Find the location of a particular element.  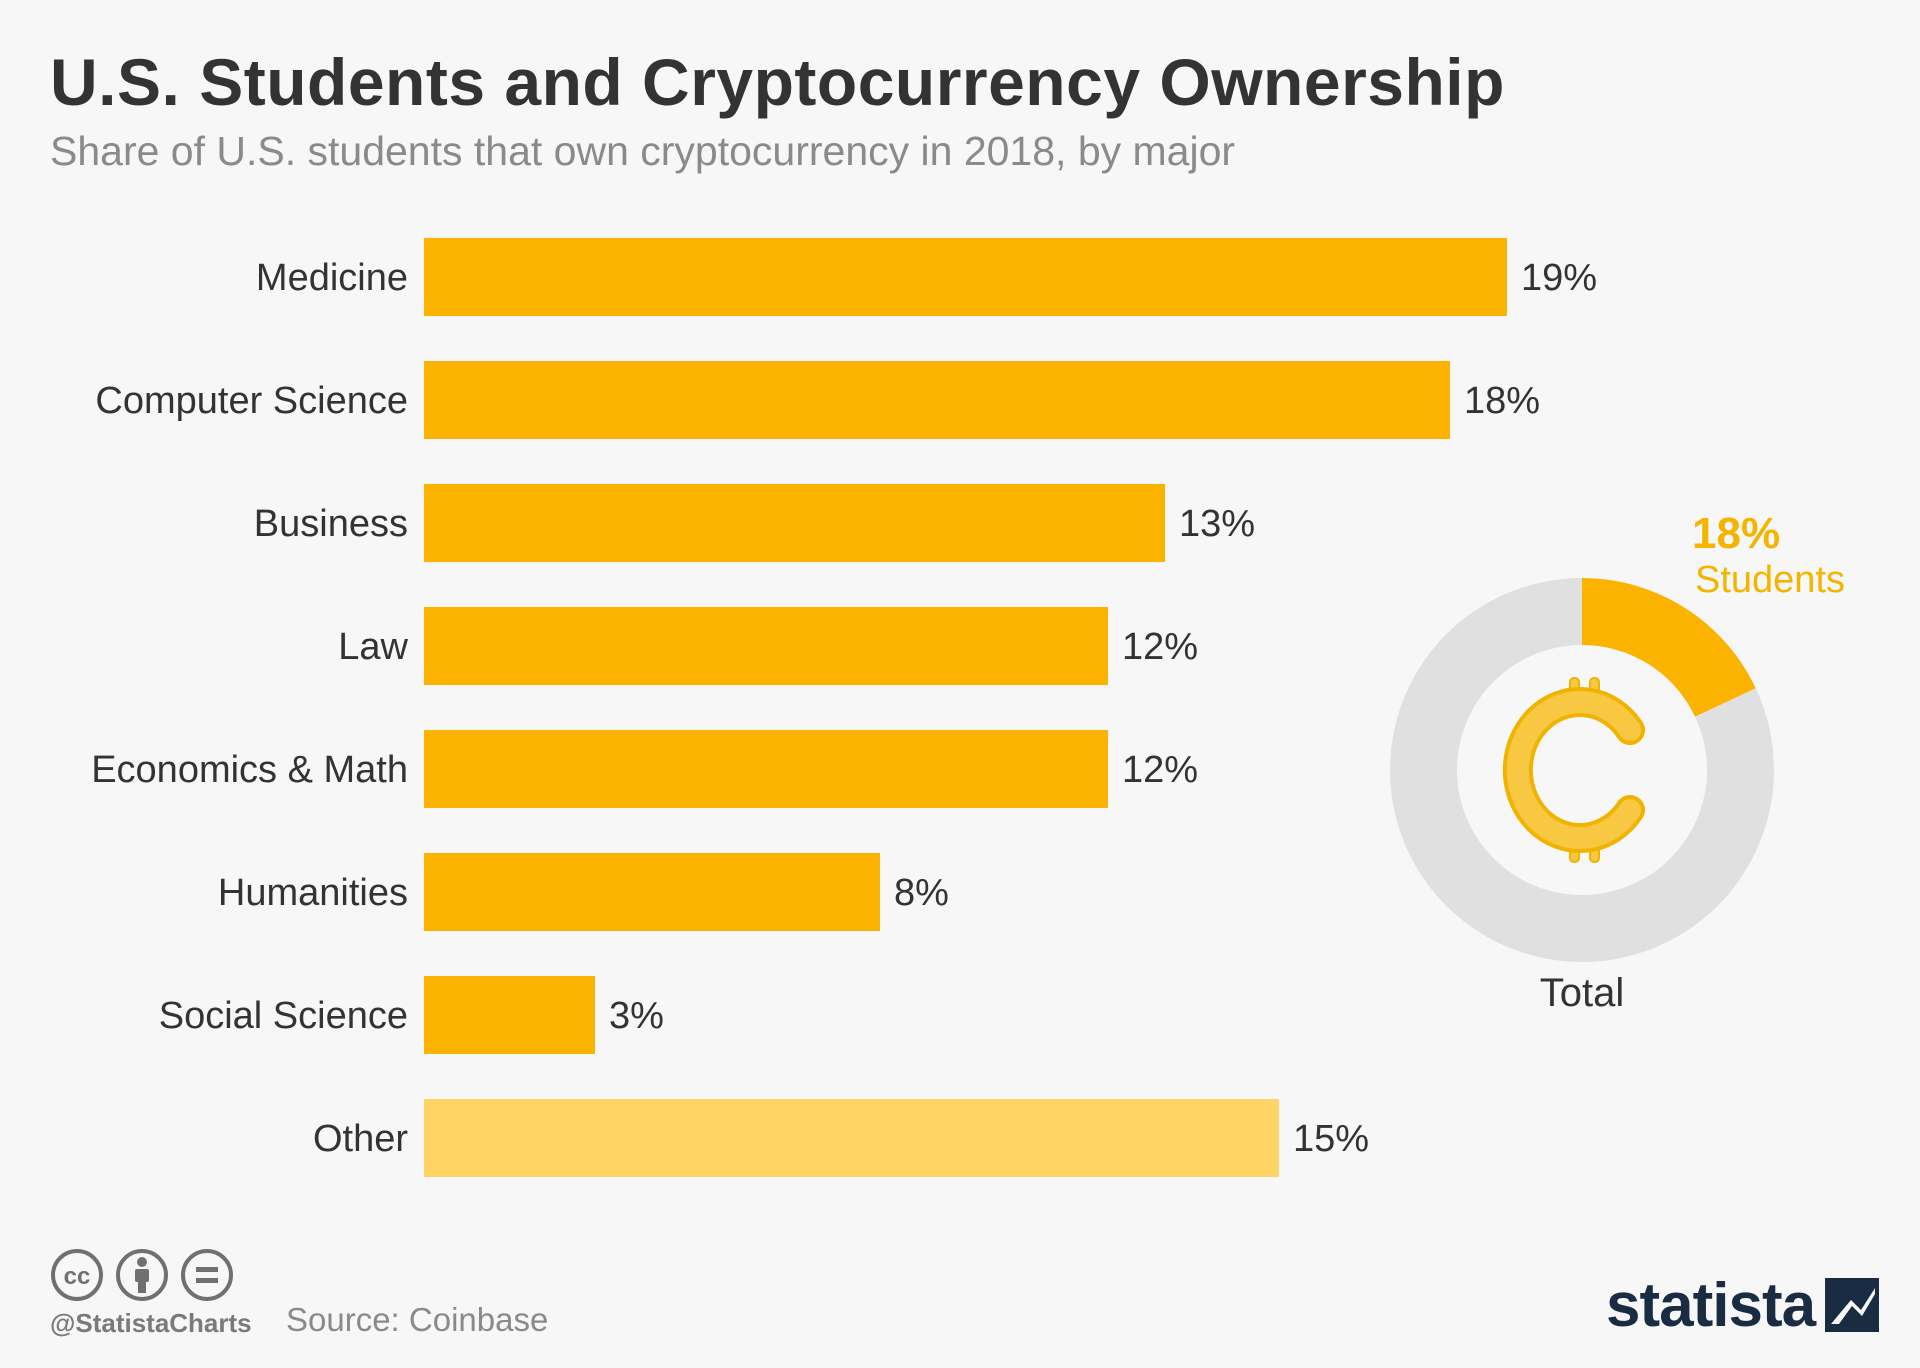

category-label: Economics & Math is located at coordinates (249, 770).